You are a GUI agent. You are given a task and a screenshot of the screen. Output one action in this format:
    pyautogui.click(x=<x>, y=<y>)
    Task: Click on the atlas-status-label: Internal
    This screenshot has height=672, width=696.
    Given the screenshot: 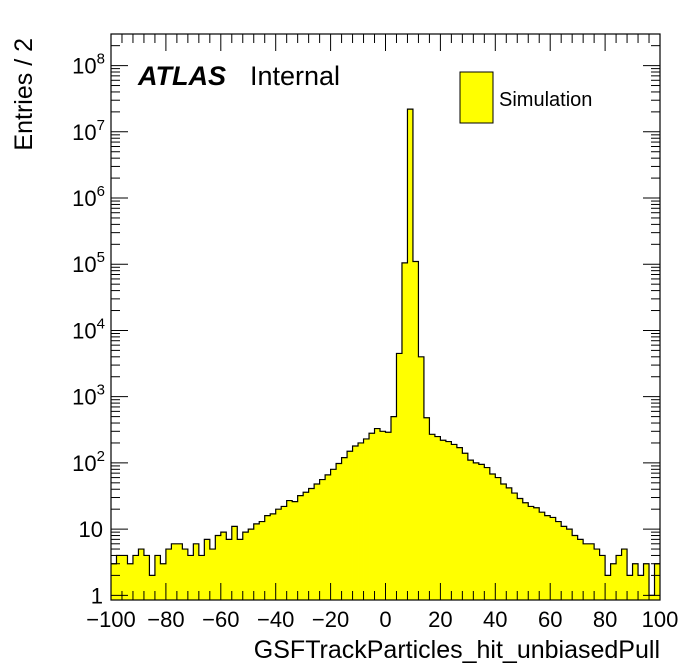 What is the action you would take?
    pyautogui.click(x=295, y=76)
    